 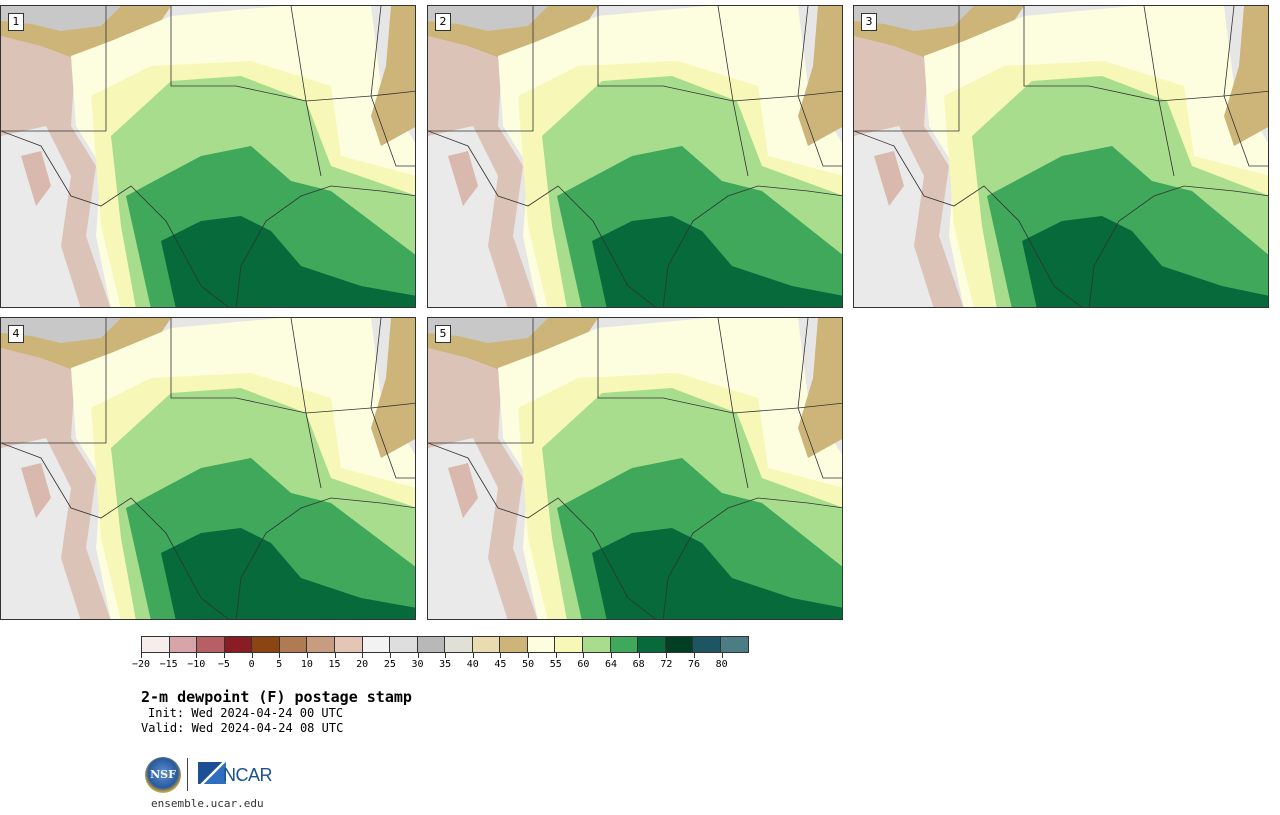 I want to click on stamp-panel-5: 5, so click(x=635, y=468).